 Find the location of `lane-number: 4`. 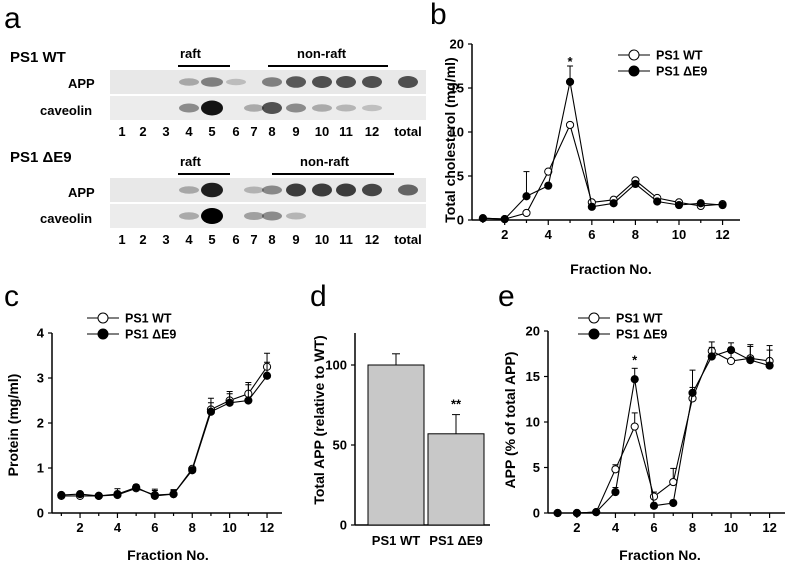

lane-number: 4 is located at coordinates (189, 239).